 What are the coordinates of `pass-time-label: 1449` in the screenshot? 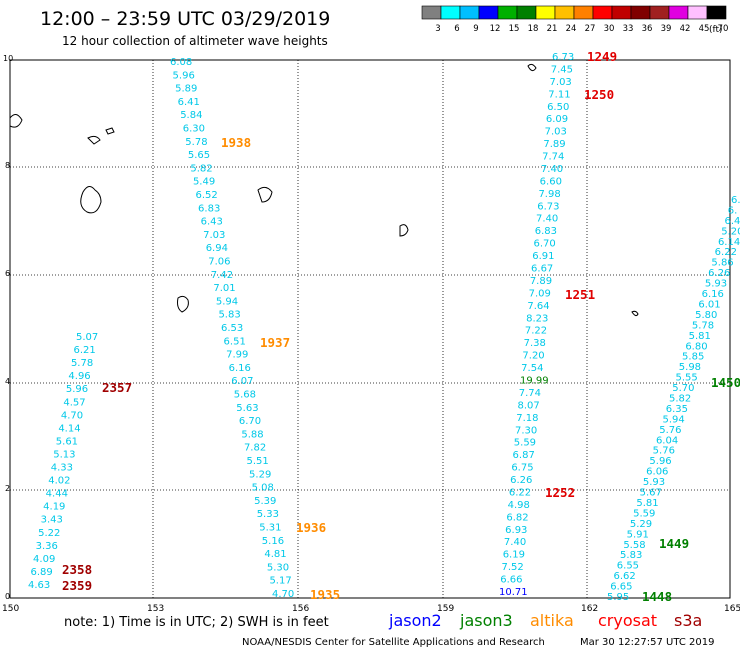 It's located at (674, 543).